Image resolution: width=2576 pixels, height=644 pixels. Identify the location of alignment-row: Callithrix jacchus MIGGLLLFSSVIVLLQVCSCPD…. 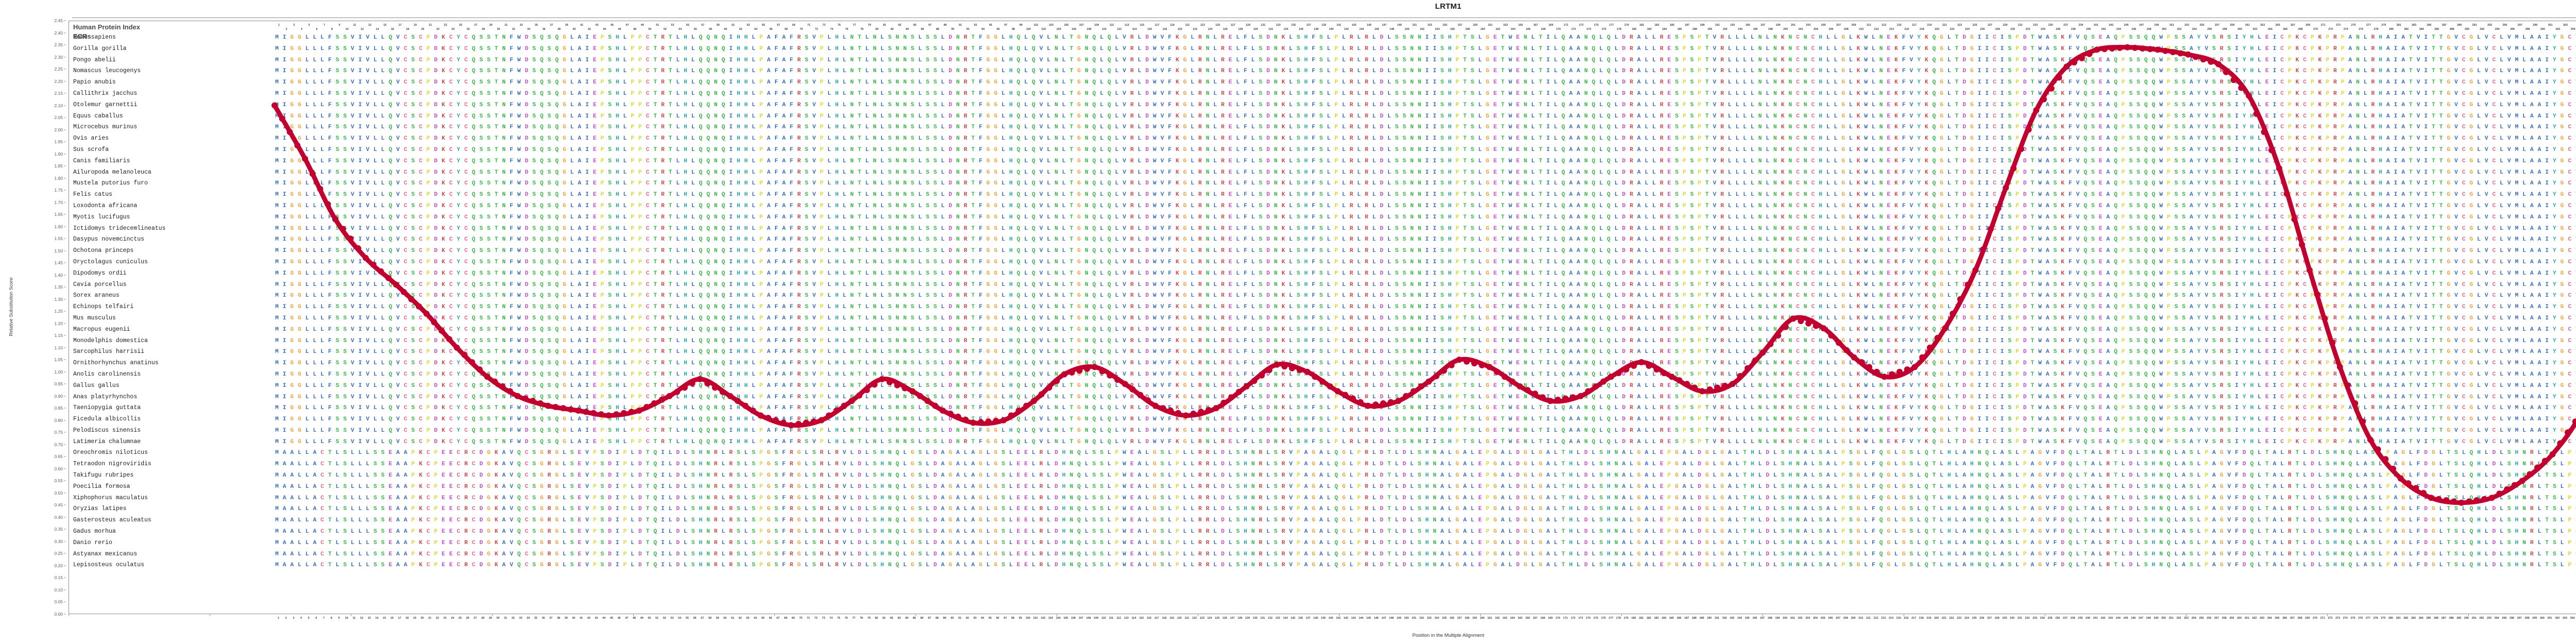
(1322, 95).